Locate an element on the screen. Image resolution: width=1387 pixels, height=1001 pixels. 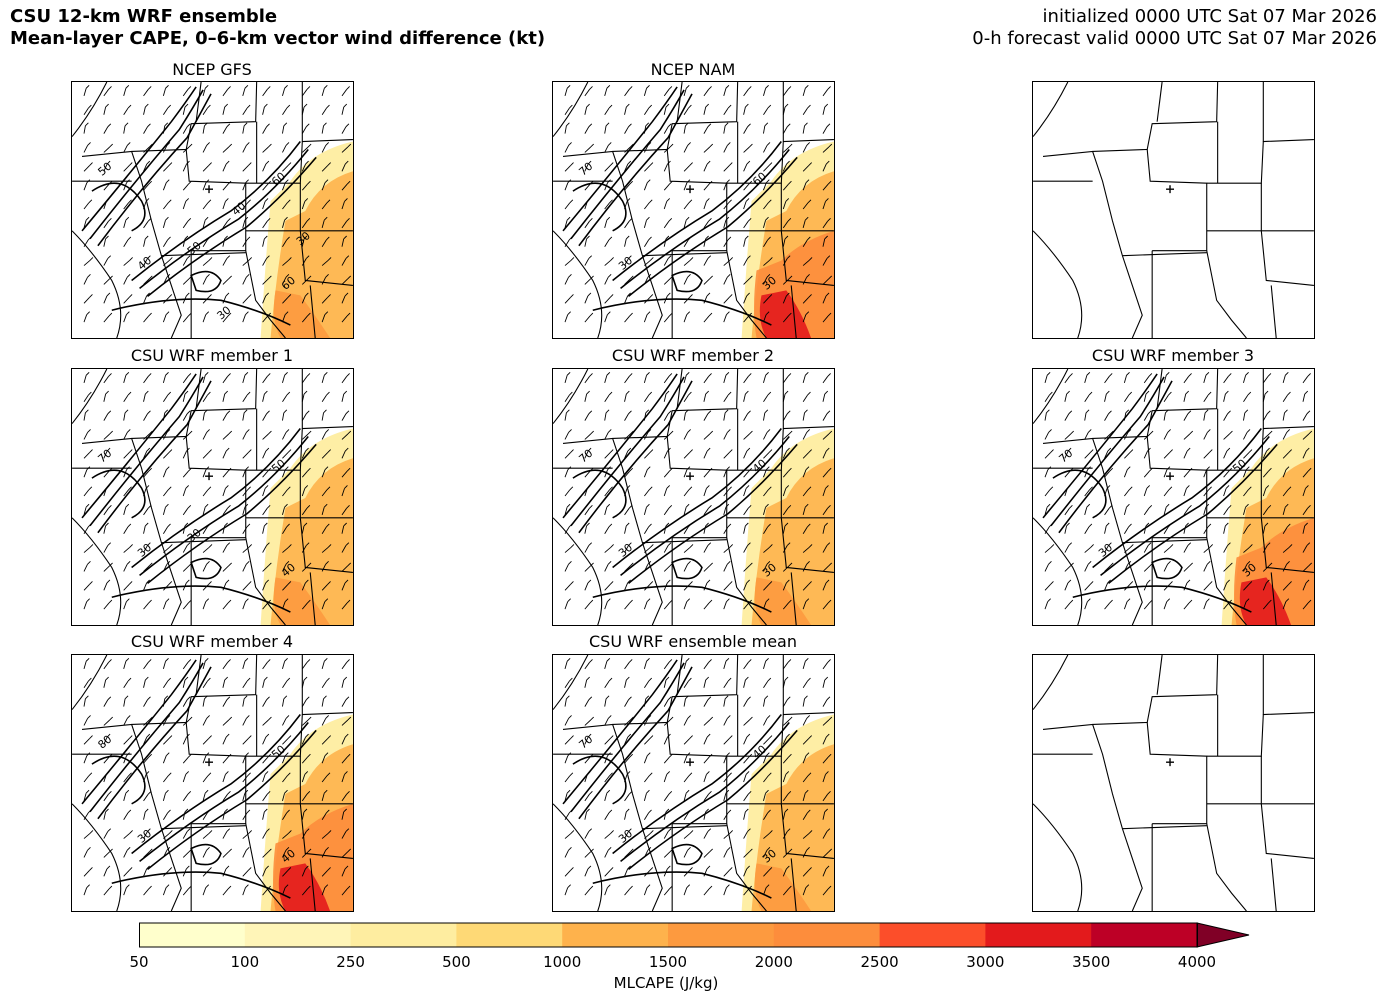
contour-label: 50 is located at coordinates (278, 752).